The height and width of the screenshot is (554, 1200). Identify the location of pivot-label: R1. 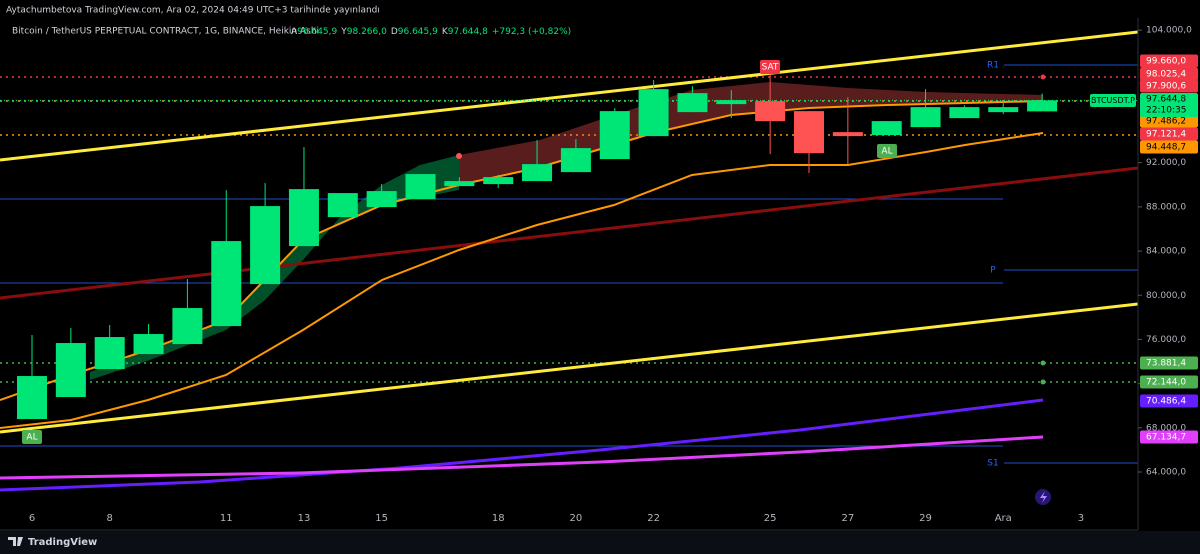
(993, 66).